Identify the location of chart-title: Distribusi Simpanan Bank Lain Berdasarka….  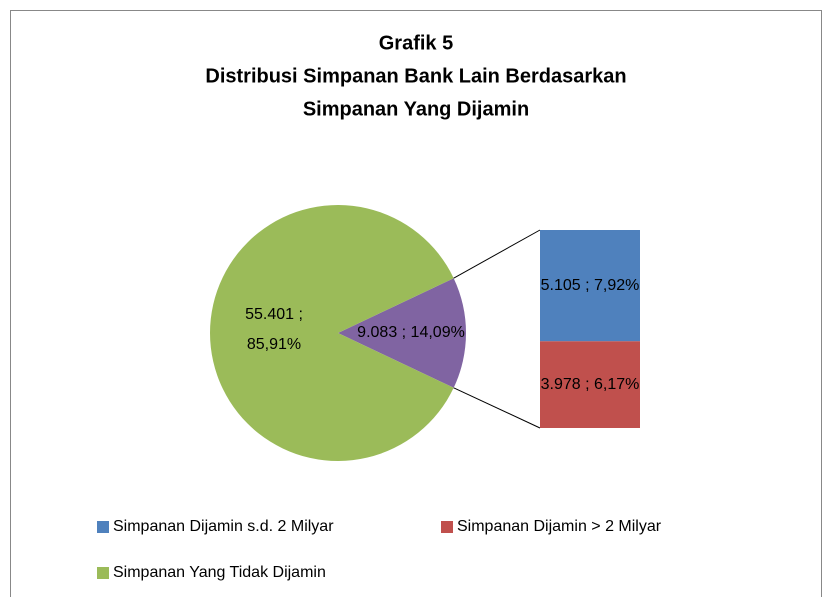
(415, 76).